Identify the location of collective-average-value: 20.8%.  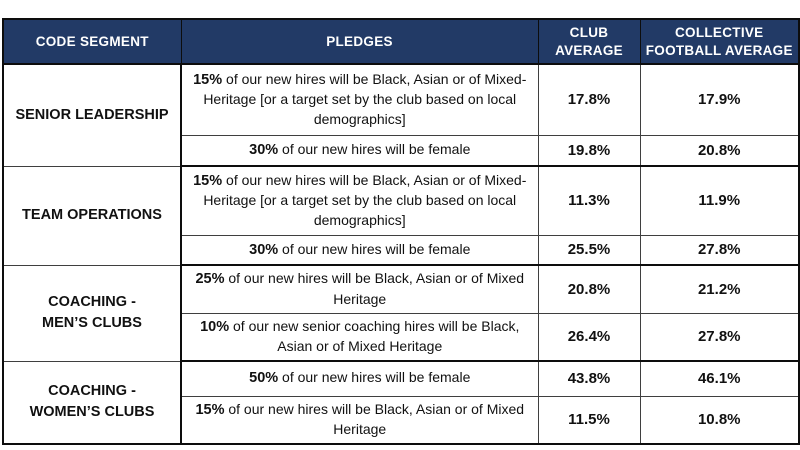
(719, 151).